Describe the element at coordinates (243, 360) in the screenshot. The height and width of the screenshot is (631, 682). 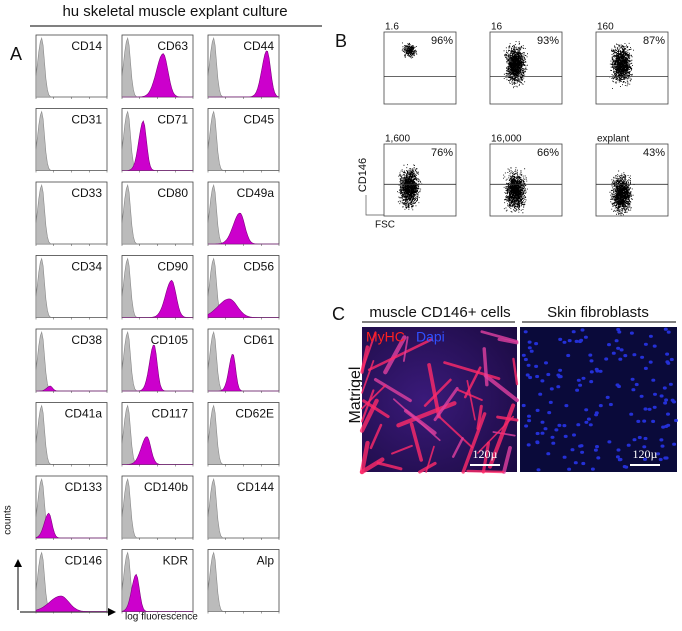
I see `histogram: CD61` at that location.